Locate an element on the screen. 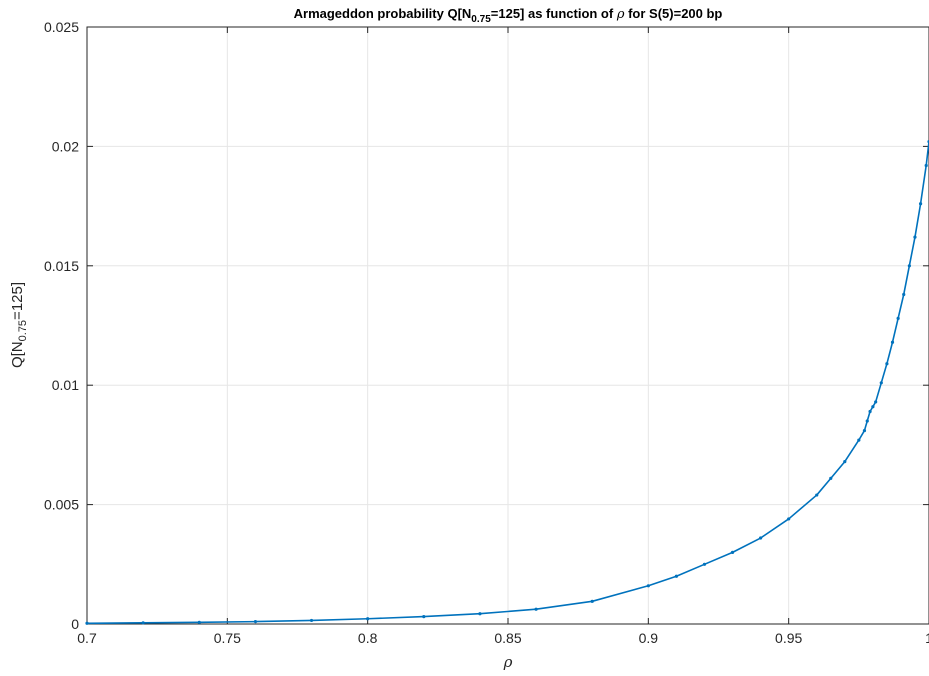  y-tick-label: 0.01 is located at coordinates (65, 385).